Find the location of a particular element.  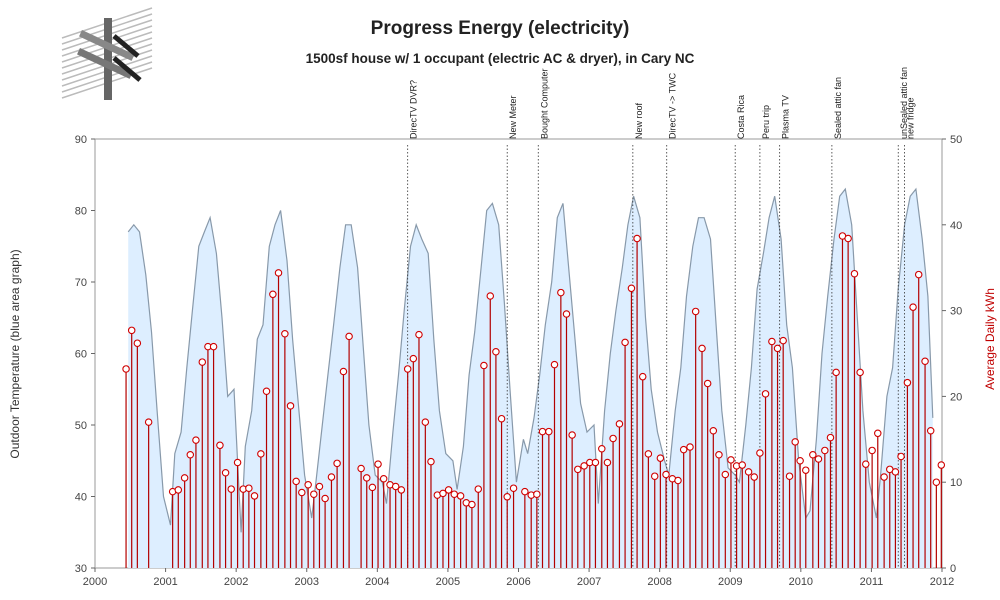

y-left-tick-label: 60 is located at coordinates (81, 355).